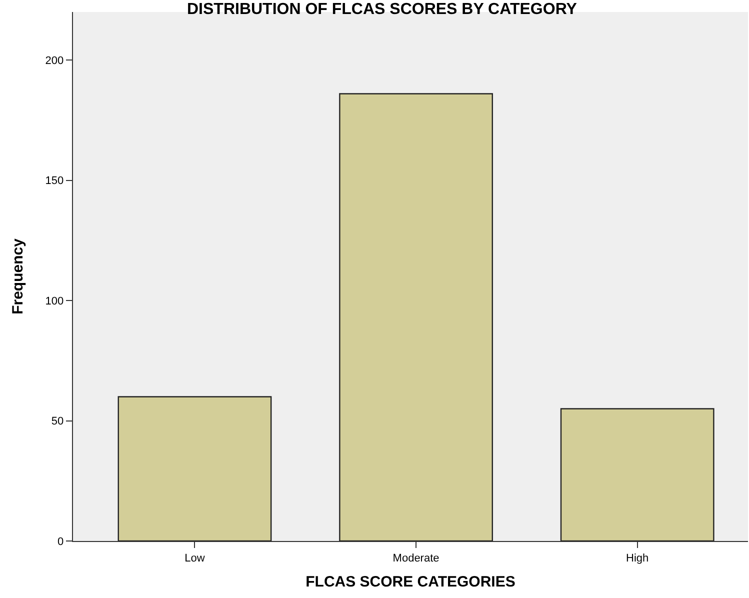 This screenshot has width=749, height=598. Describe the element at coordinates (416, 558) in the screenshot. I see `x-tick-label: Moderate` at that location.